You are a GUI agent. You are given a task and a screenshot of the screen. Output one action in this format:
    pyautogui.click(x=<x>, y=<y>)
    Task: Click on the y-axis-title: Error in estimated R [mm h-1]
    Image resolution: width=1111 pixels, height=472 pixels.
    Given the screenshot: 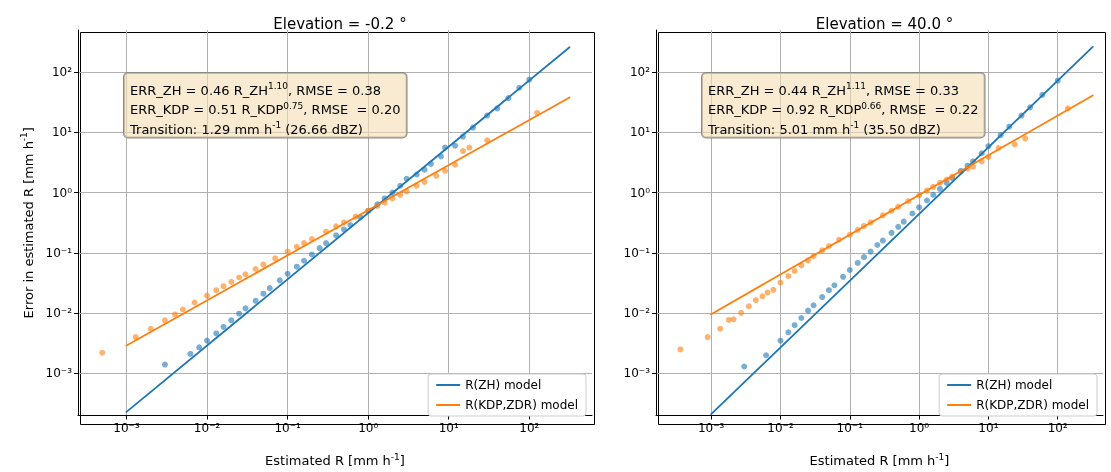 What is the action you would take?
    pyautogui.click(x=27, y=223)
    